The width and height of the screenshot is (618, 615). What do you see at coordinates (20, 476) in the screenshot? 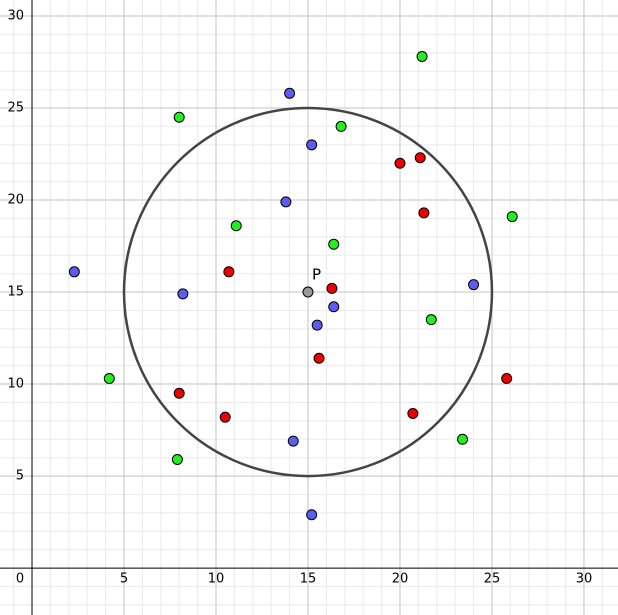
I see `y-tick-label: 5` at bounding box center [20, 476].